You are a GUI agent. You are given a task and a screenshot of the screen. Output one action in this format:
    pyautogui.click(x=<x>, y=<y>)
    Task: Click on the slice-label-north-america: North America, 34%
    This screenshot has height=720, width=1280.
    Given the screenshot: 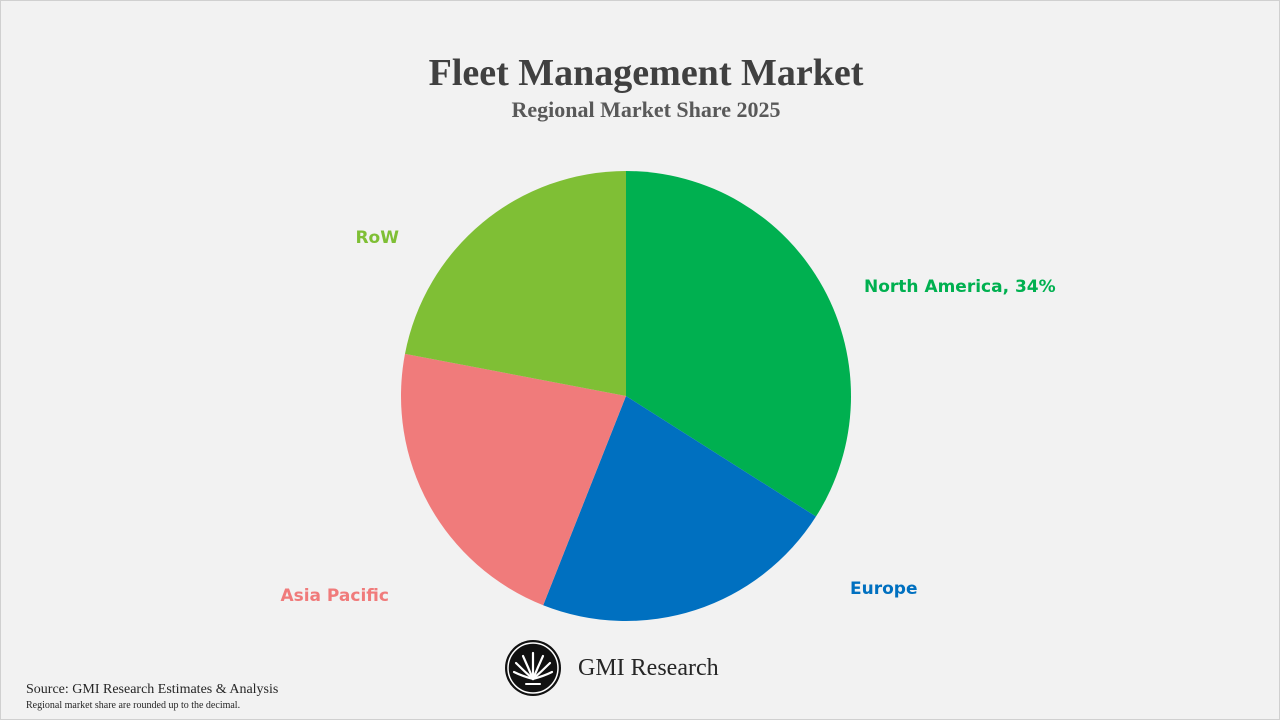 What is the action you would take?
    pyautogui.click(x=960, y=287)
    